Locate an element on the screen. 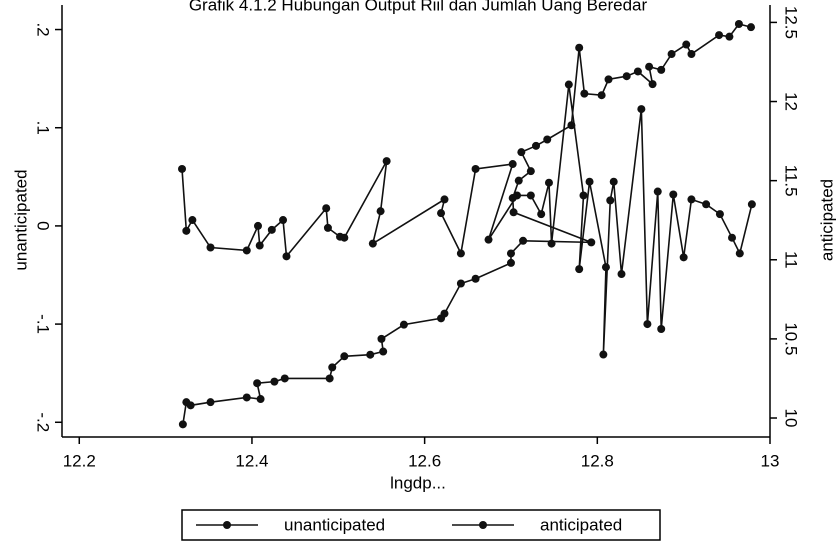 Image resolution: width=836 pixels, height=544 pixels. y2-axis-label: anticipated is located at coordinates (826, 220).